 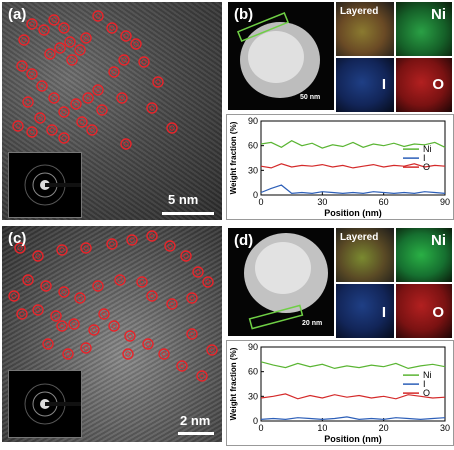 What do you see at coordinates (244, 14) in the screenshot?
I see `panel-b-label: (b)` at bounding box center [244, 14].